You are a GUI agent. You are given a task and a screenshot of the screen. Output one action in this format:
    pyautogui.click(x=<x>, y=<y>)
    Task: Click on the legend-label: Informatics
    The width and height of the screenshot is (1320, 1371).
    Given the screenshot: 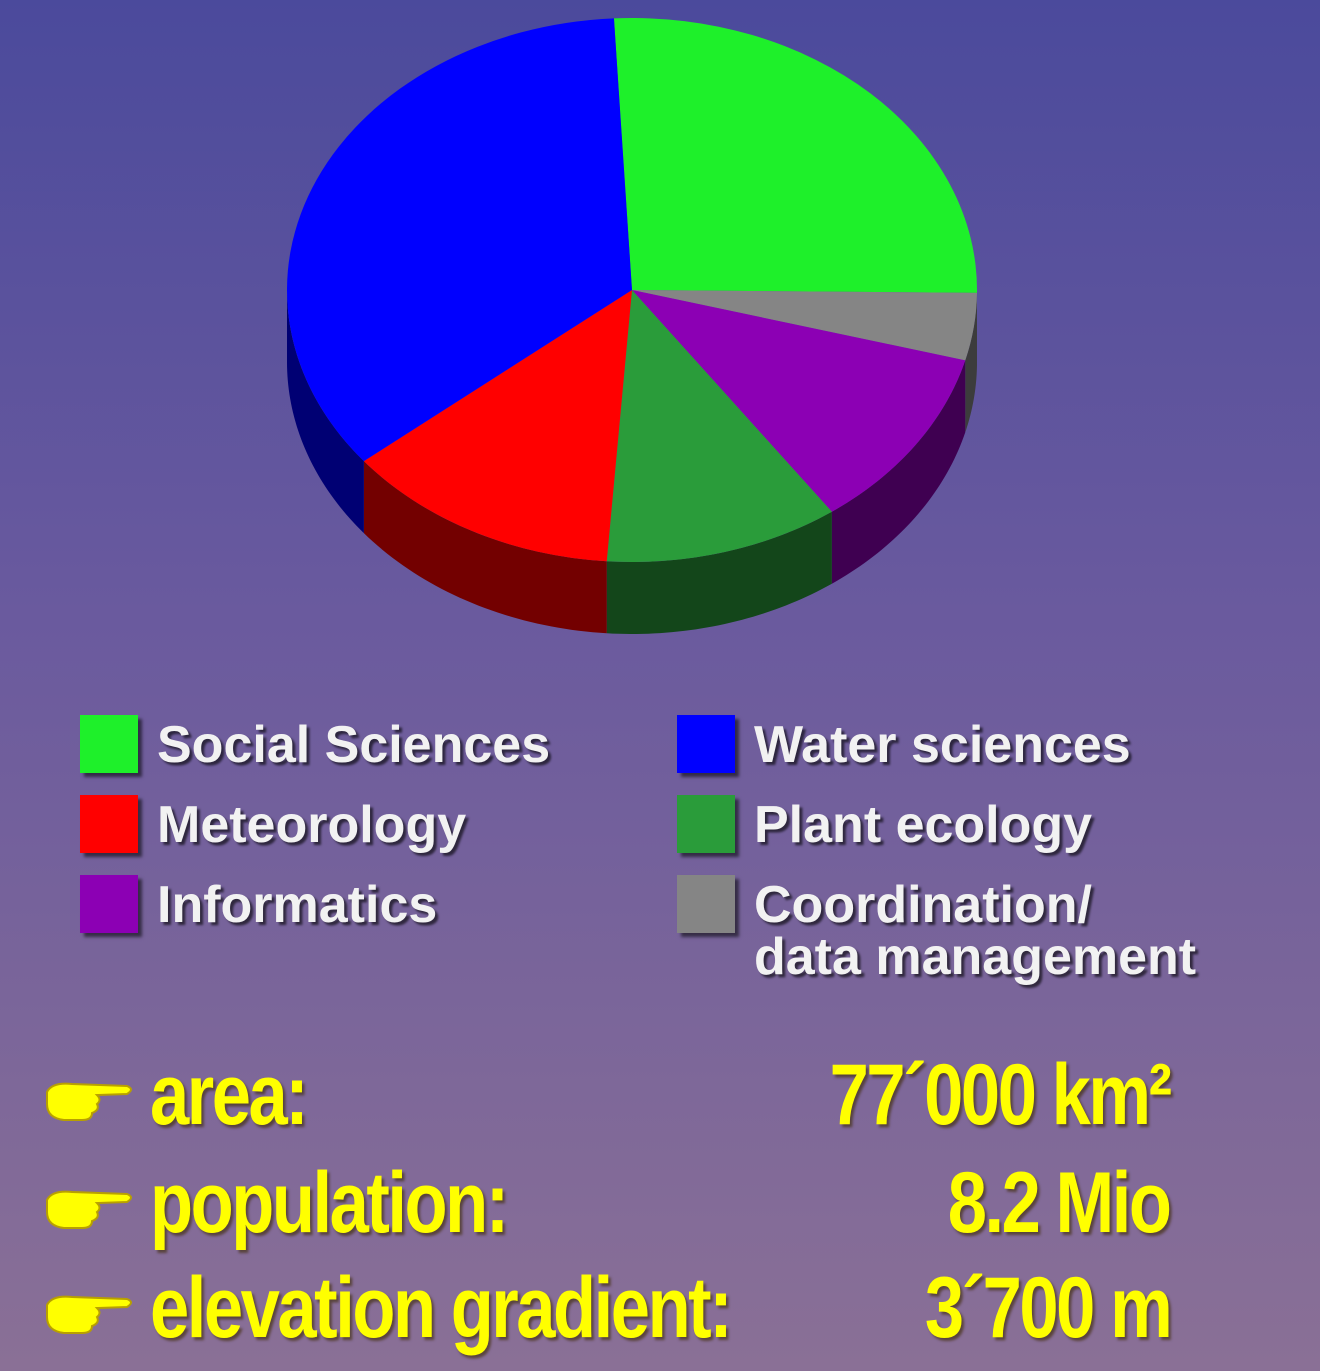 What is the action you would take?
    pyautogui.click(x=297, y=905)
    